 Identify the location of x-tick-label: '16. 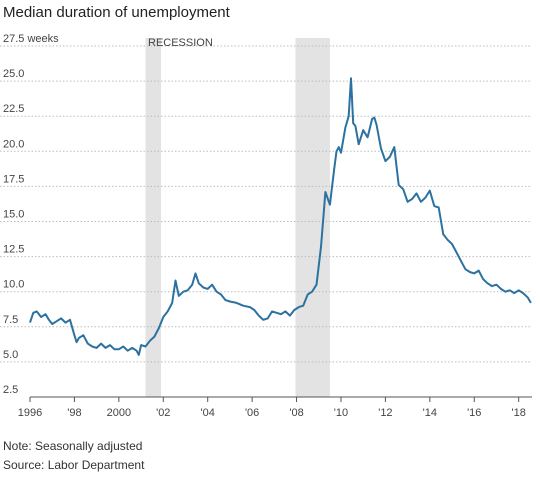
(474, 413).